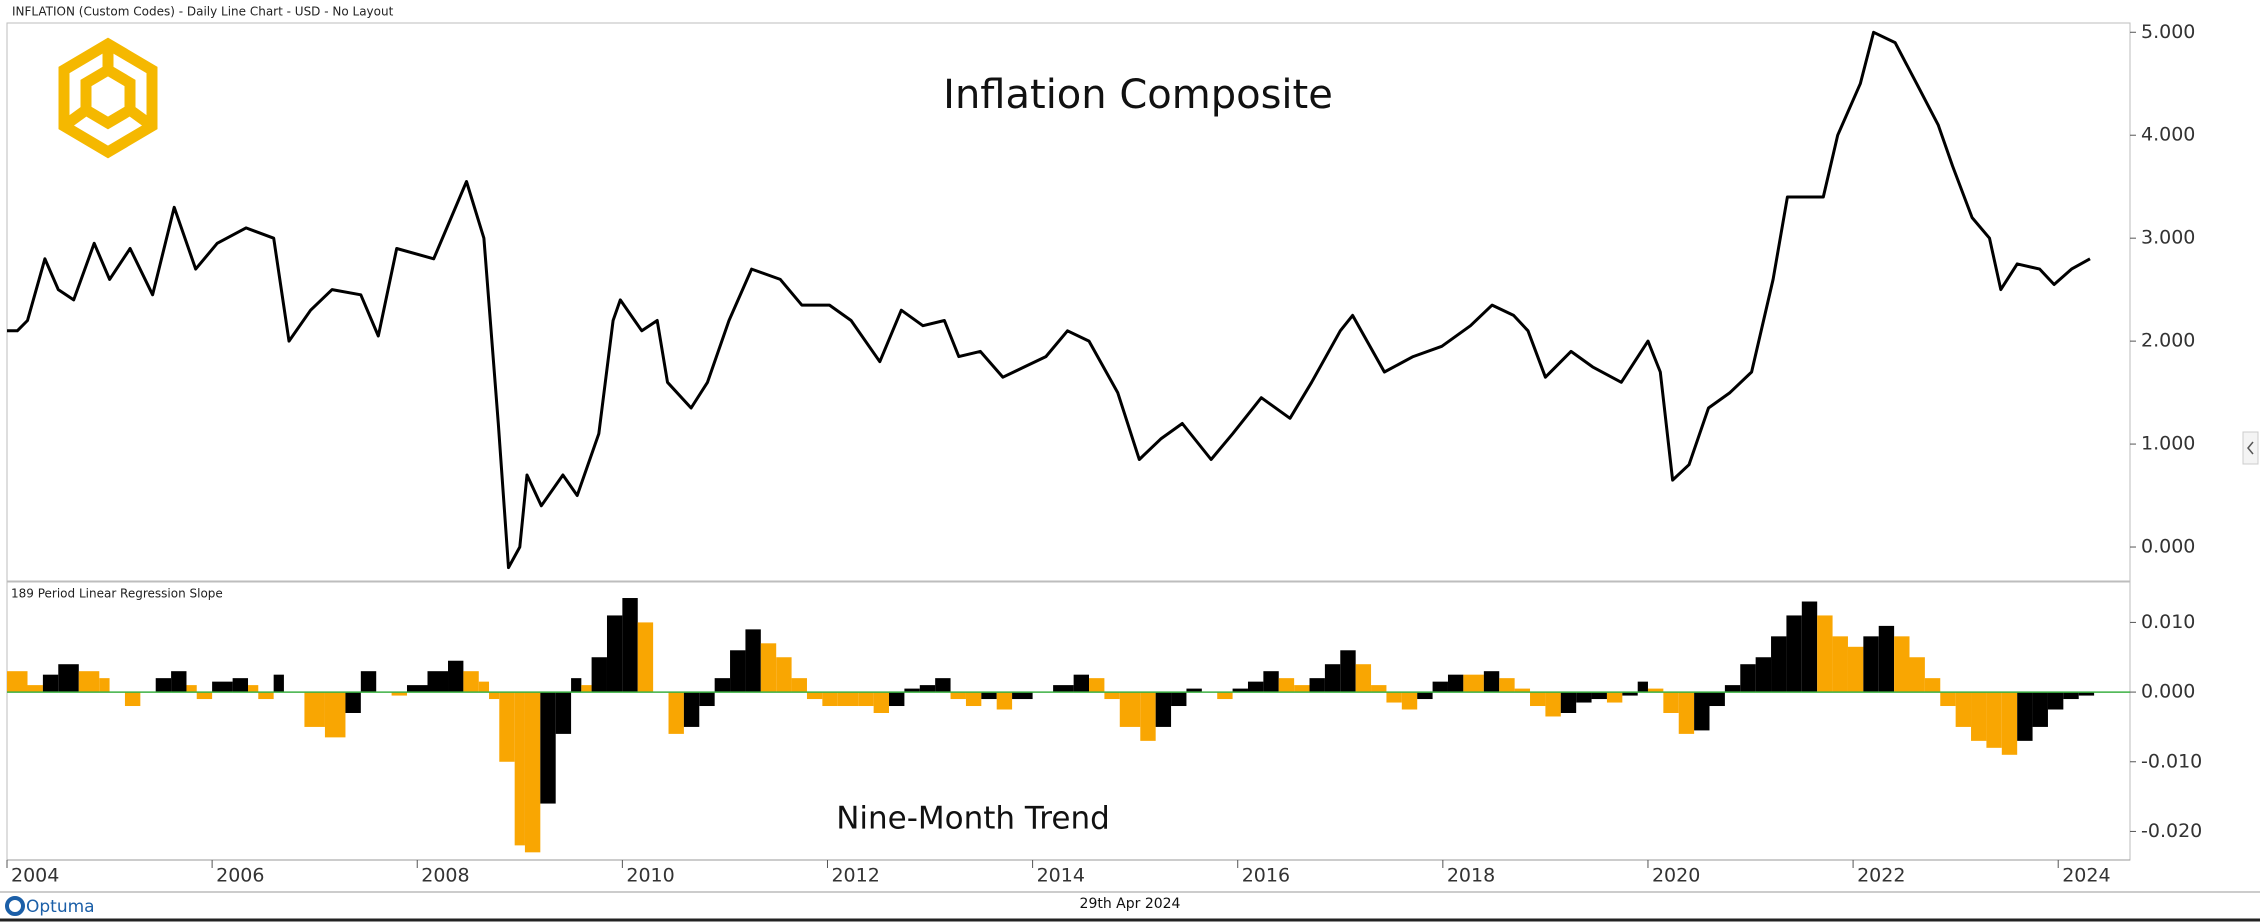  What do you see at coordinates (2168, 341) in the screenshot?
I see `y-tick-label: 2.000` at bounding box center [2168, 341].